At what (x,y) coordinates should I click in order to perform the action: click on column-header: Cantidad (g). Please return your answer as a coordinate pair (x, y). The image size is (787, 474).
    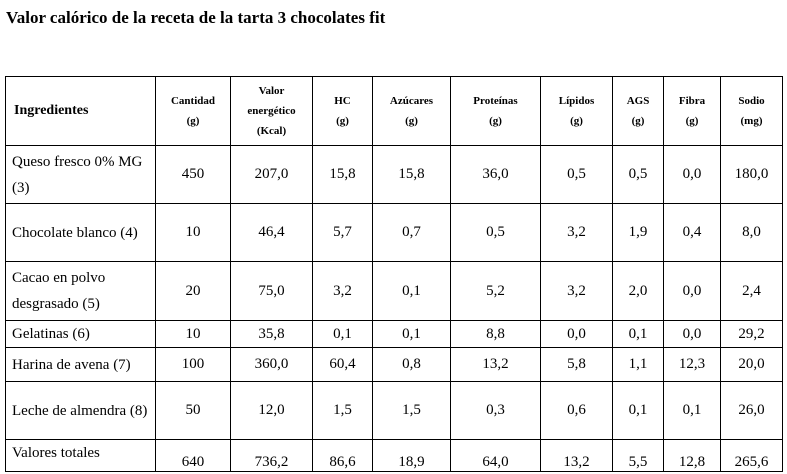
    Looking at the image, I should click on (193, 111).